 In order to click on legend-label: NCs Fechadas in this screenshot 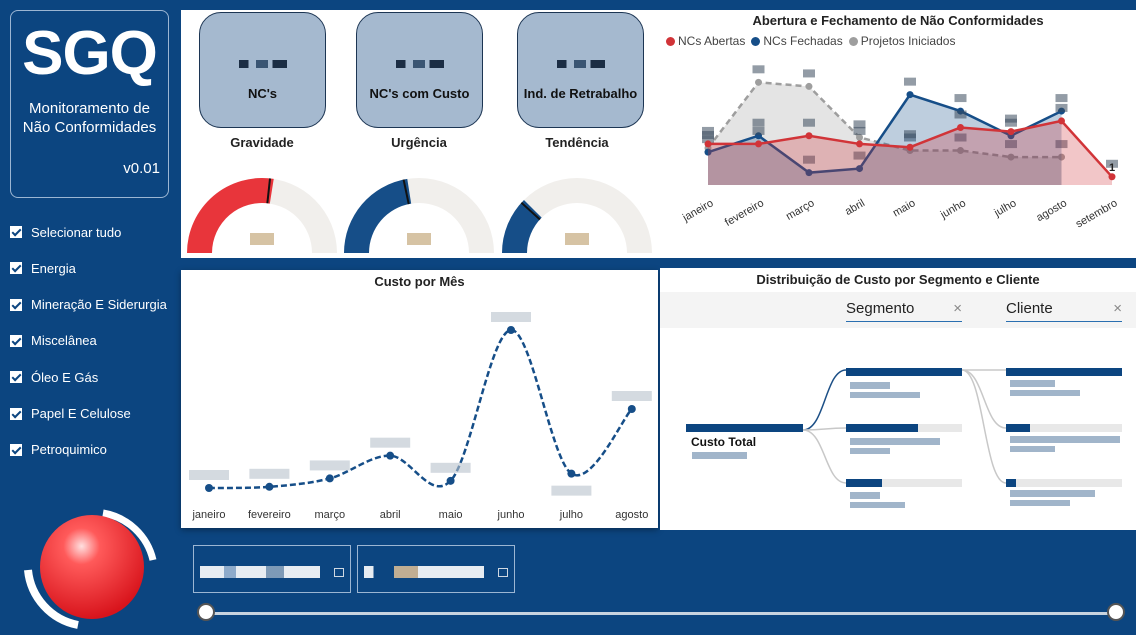, I will do `click(803, 41)`.